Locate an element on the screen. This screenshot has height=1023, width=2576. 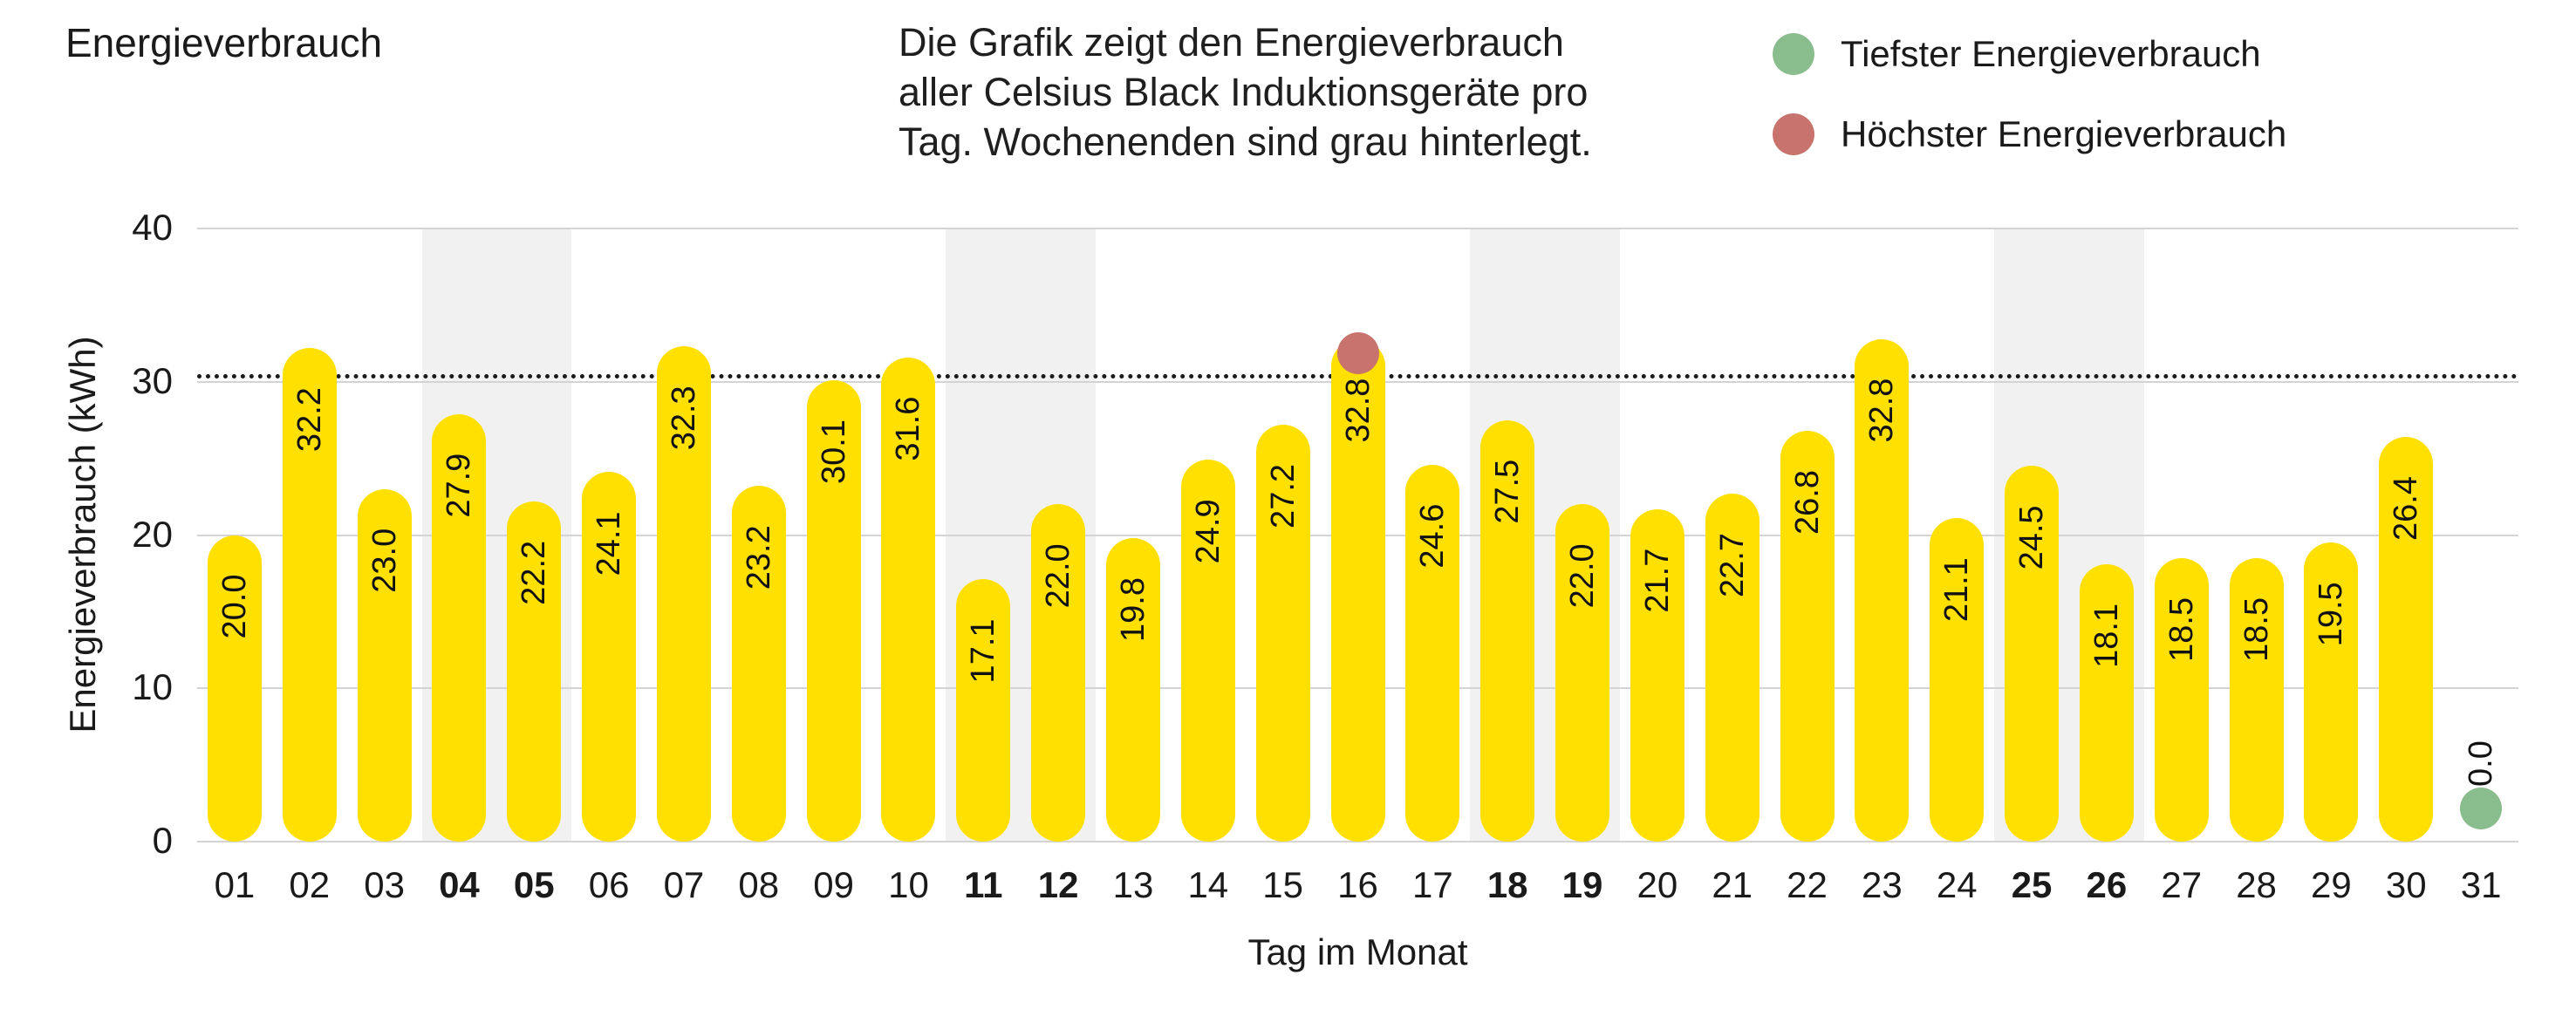
x-tick-label: 03 is located at coordinates (384, 885).